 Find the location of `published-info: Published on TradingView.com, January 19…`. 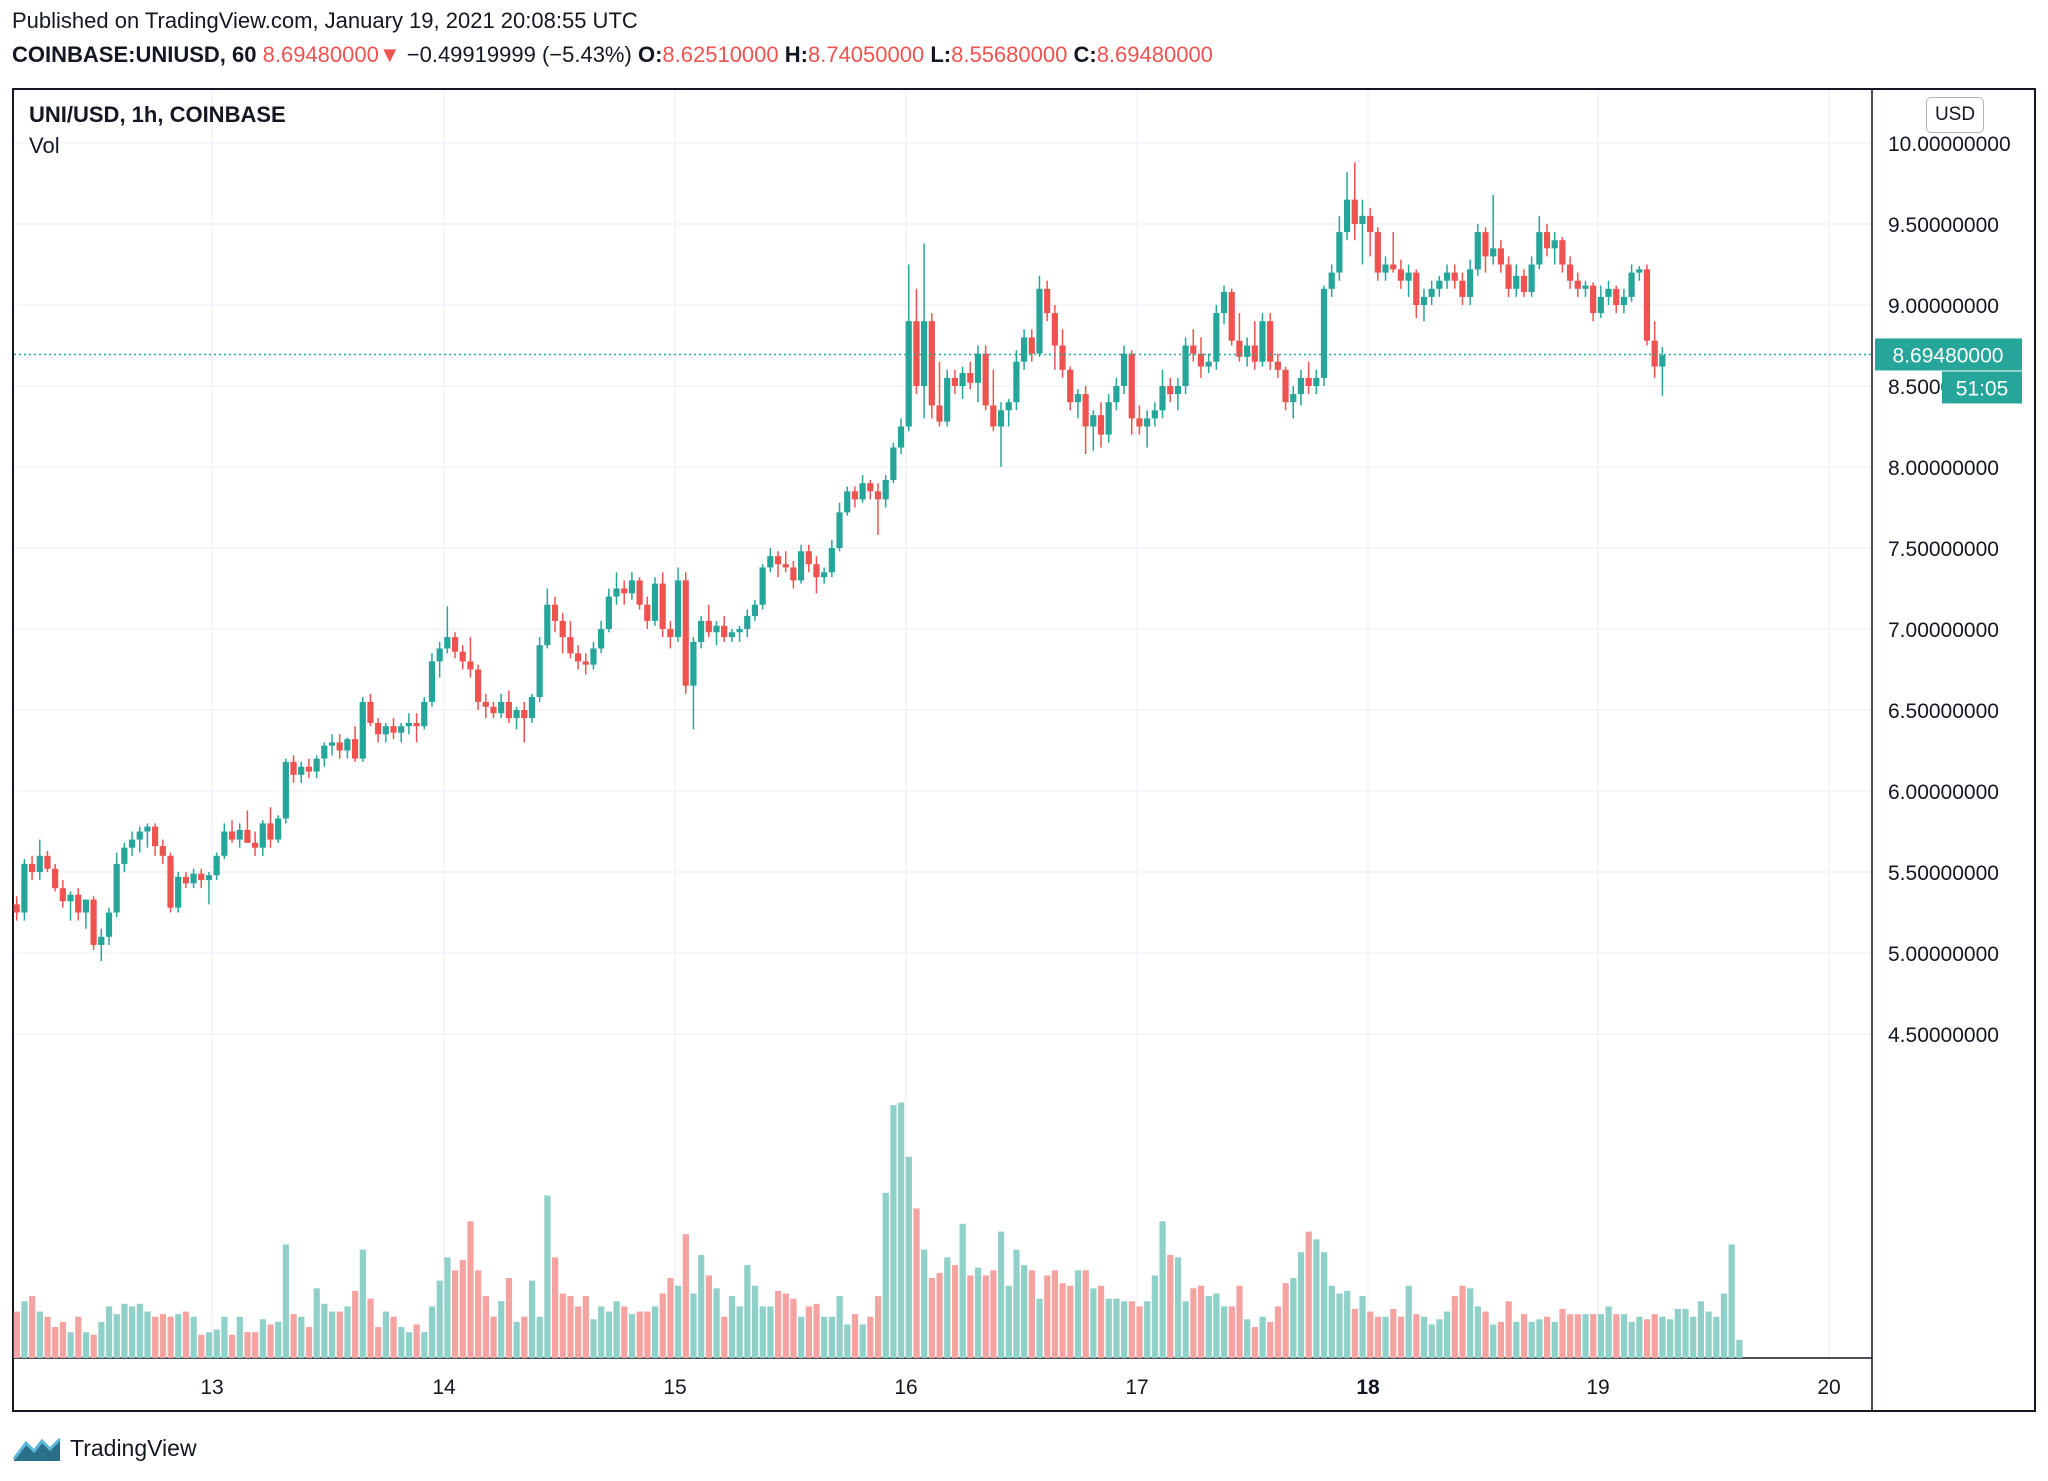

published-info: Published on TradingView.com, January 19… is located at coordinates (325, 20).